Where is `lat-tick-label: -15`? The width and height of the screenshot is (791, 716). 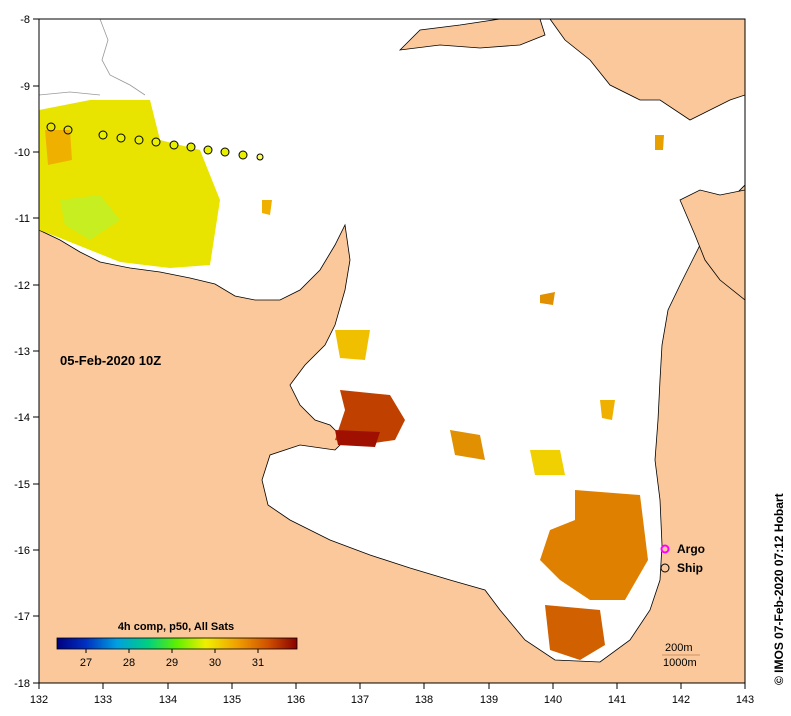 lat-tick-label: -15 is located at coordinates (22, 485).